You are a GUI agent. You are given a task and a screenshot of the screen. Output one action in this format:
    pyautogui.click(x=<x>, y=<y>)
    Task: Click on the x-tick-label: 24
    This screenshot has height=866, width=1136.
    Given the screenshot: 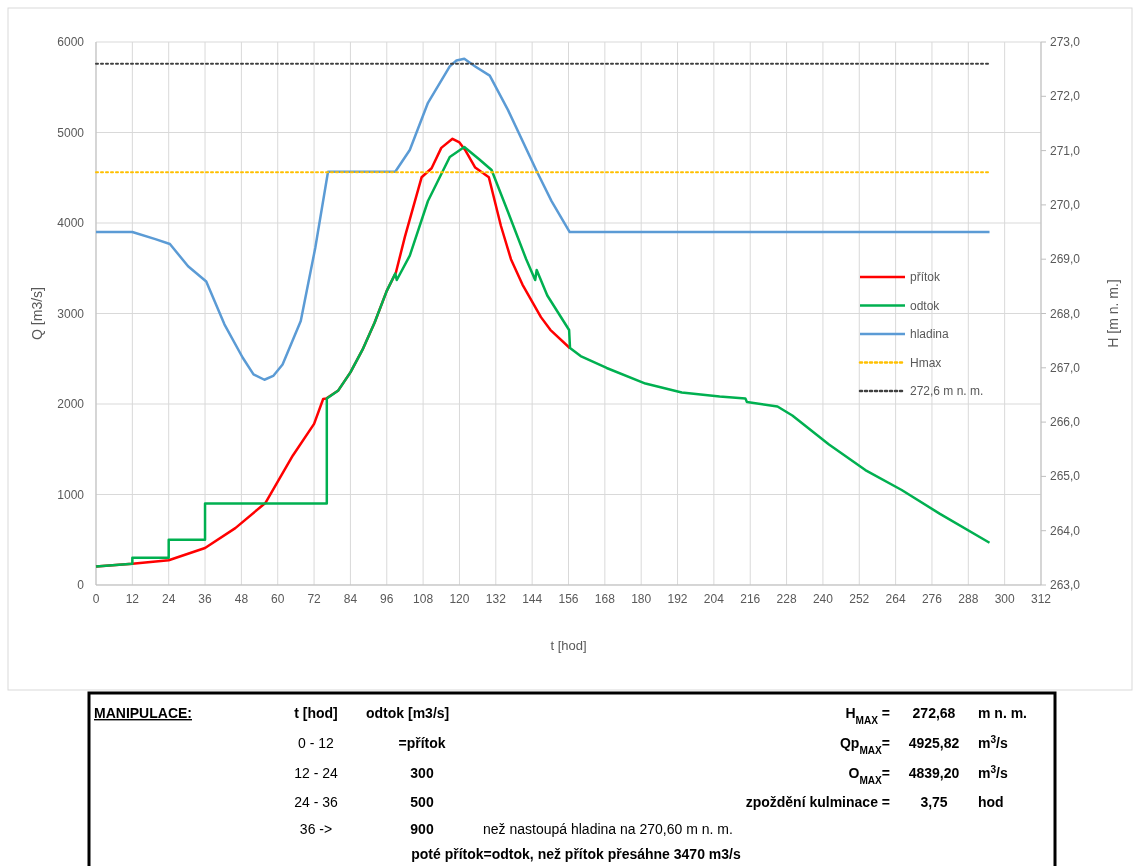 What is the action you would take?
    pyautogui.click(x=169, y=599)
    